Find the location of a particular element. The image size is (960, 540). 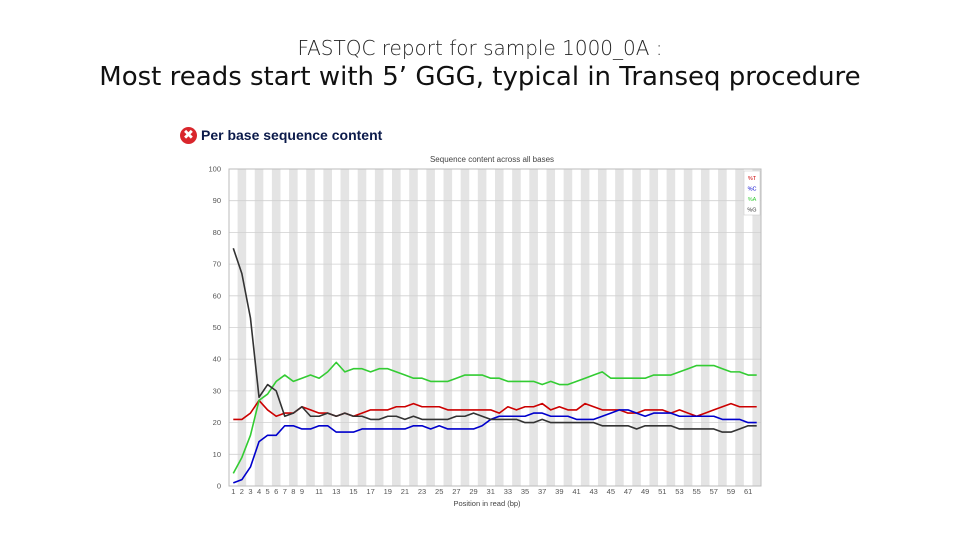

x-tick-label: 39 is located at coordinates (559, 491).